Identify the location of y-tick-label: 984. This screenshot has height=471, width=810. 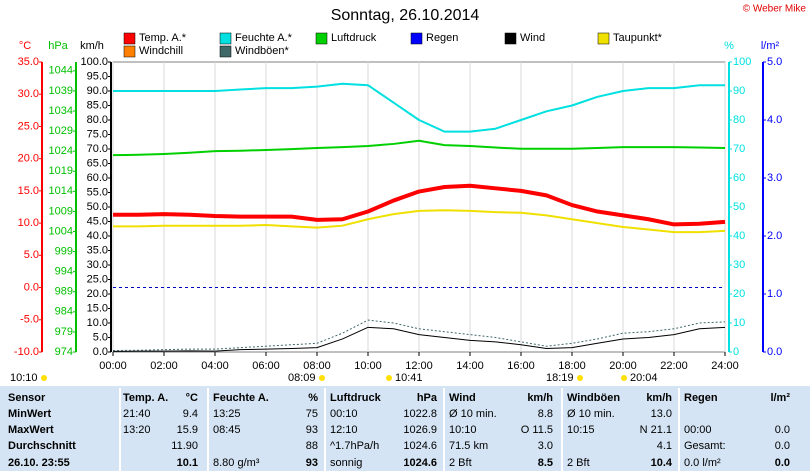
(64, 312).